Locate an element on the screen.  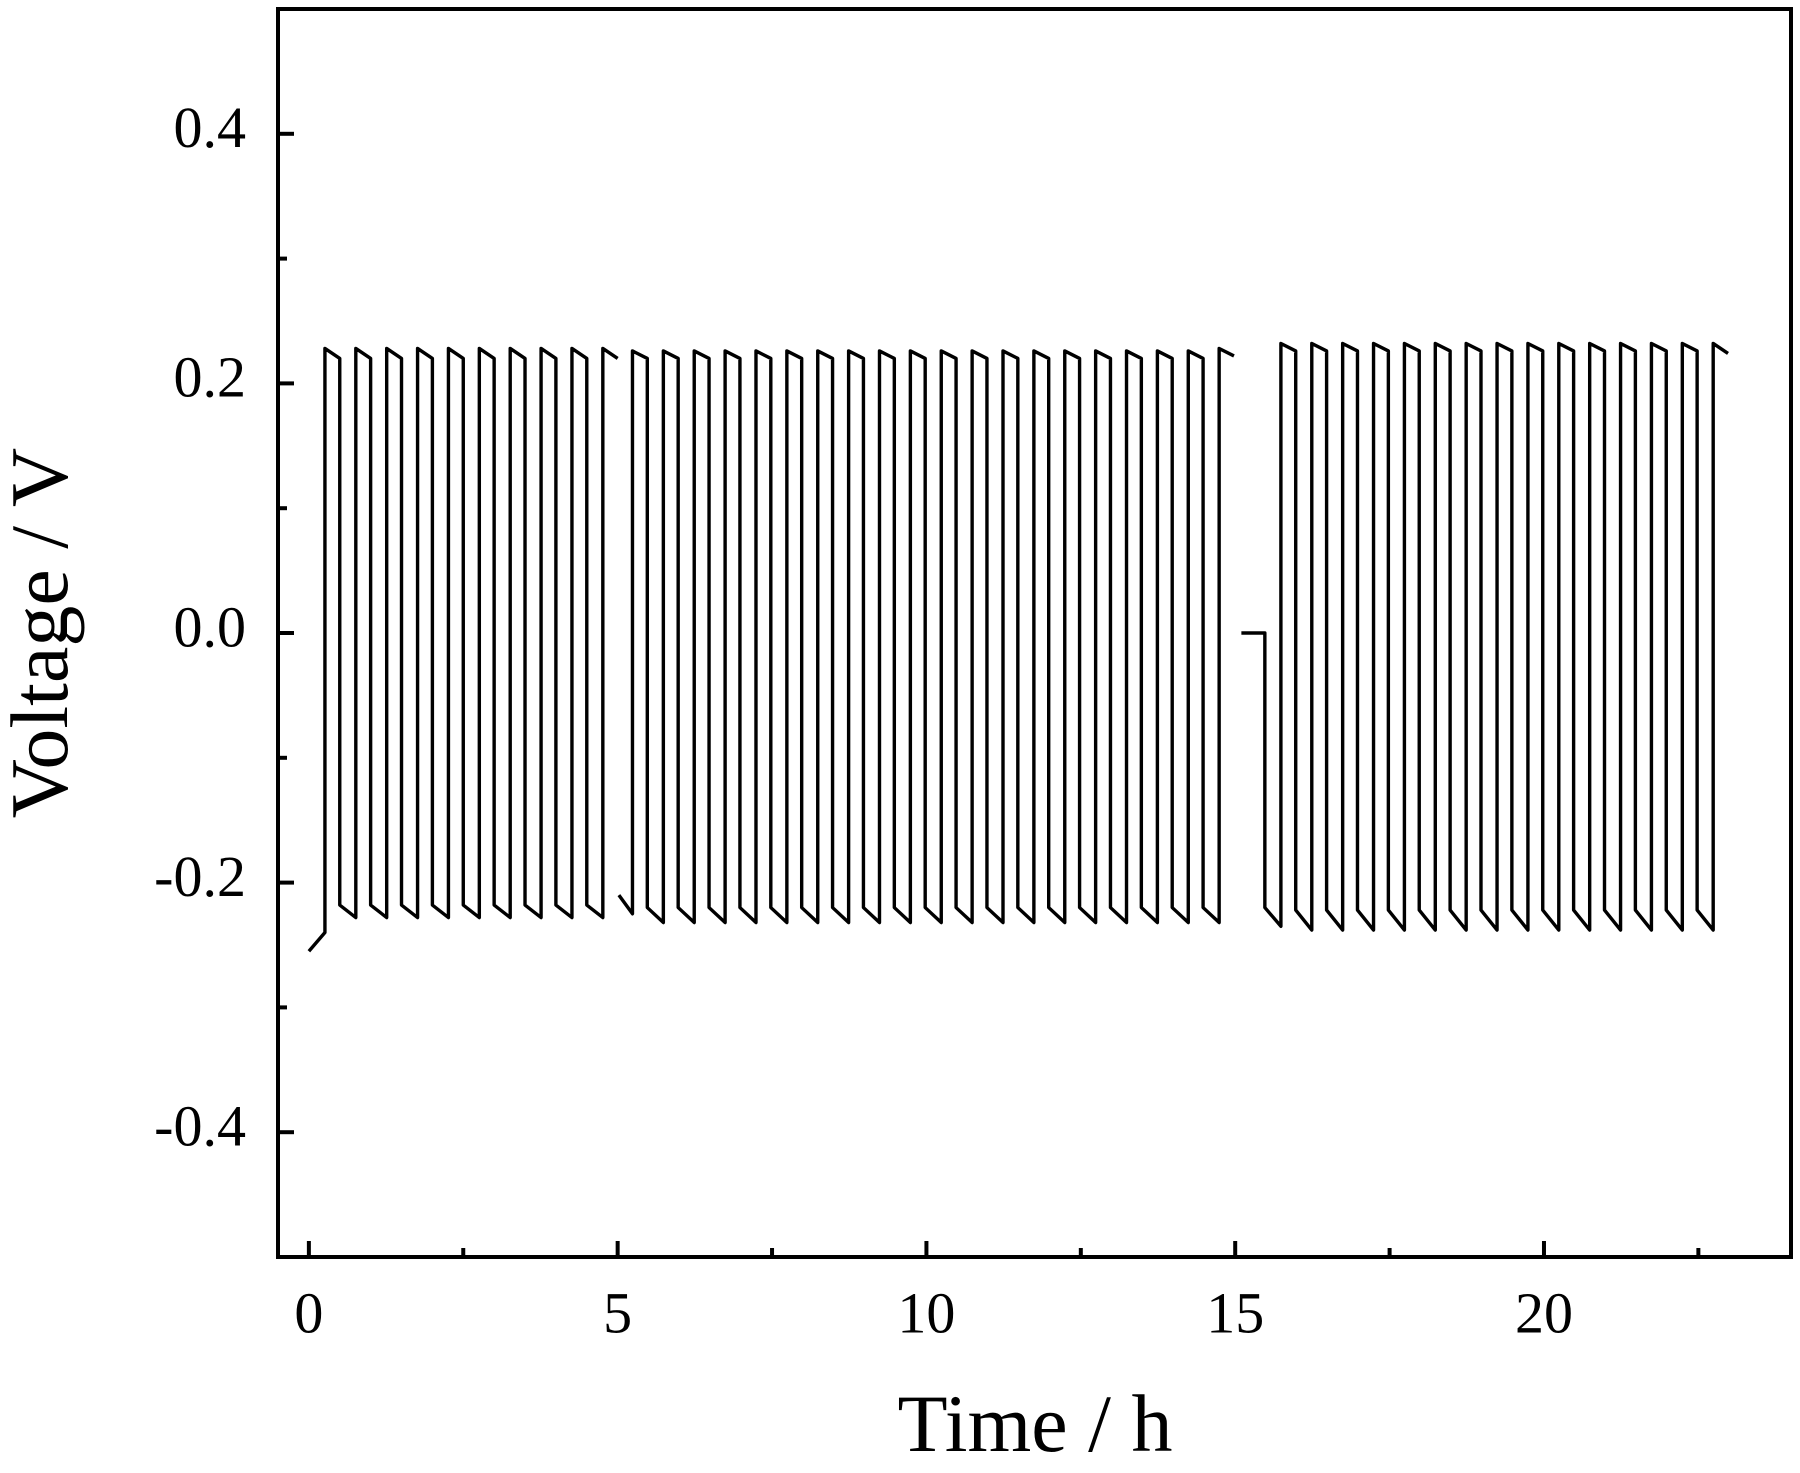
y-tick-label: 0.2 is located at coordinates (210, 377).